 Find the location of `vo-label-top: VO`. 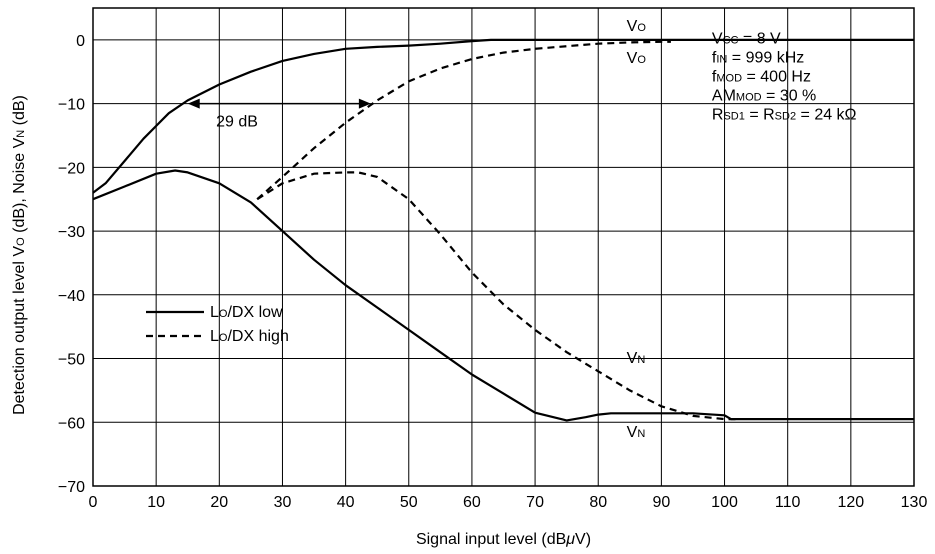

vo-label-top: VO is located at coordinates (637, 26).